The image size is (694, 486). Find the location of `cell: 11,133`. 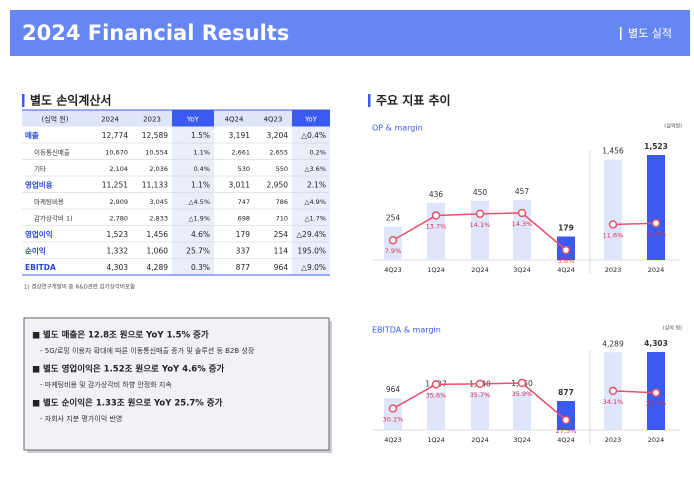

cell: 11,133 is located at coordinates (155, 184).